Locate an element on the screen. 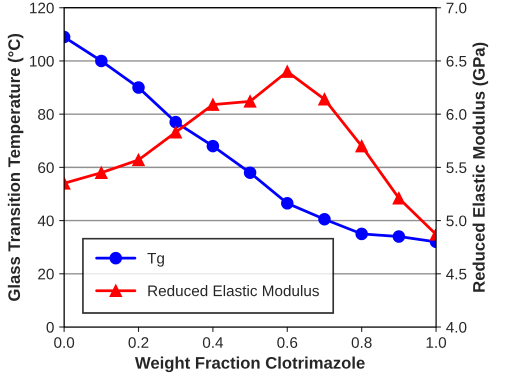 This screenshot has height=387, width=513. y-tick-label: 0 is located at coordinates (50, 327).